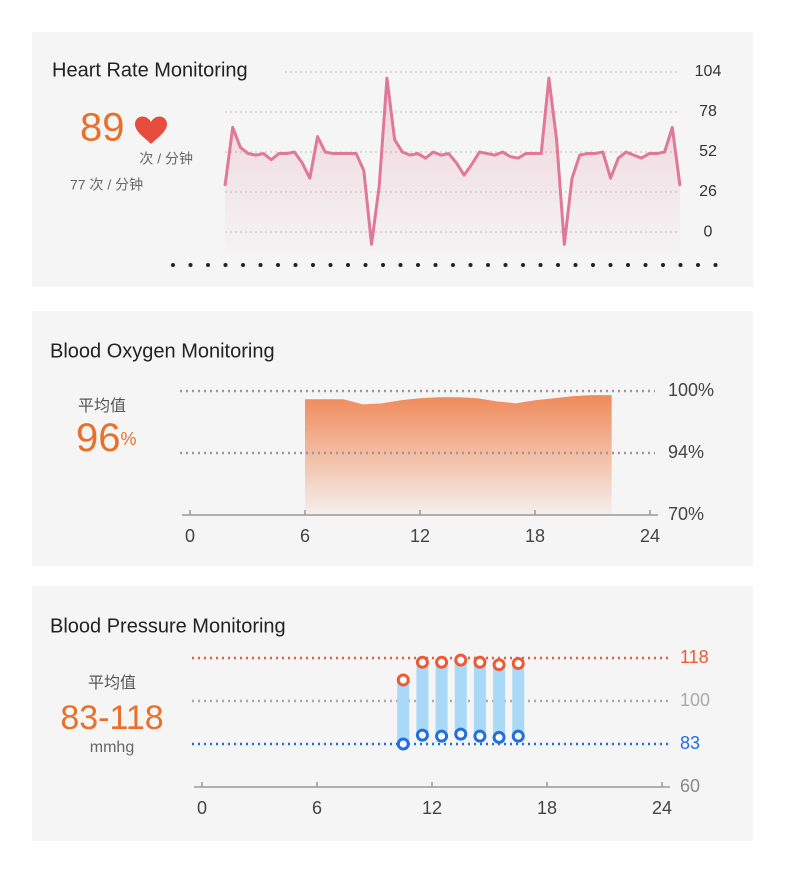 The image size is (790, 882). What do you see at coordinates (129, 439) in the screenshot?
I see `average-unit: %` at bounding box center [129, 439].